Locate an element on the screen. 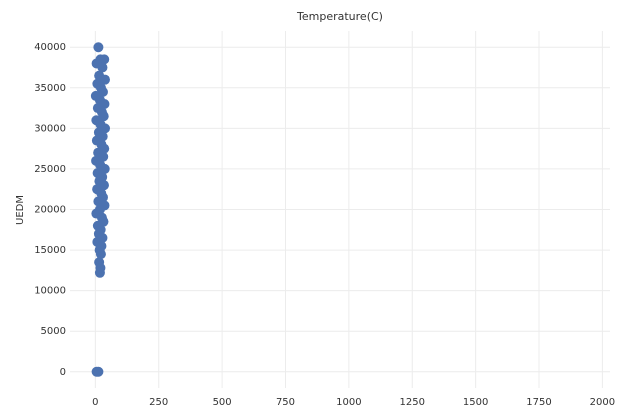  chart-title: Temperature(C) is located at coordinates (339, 16).